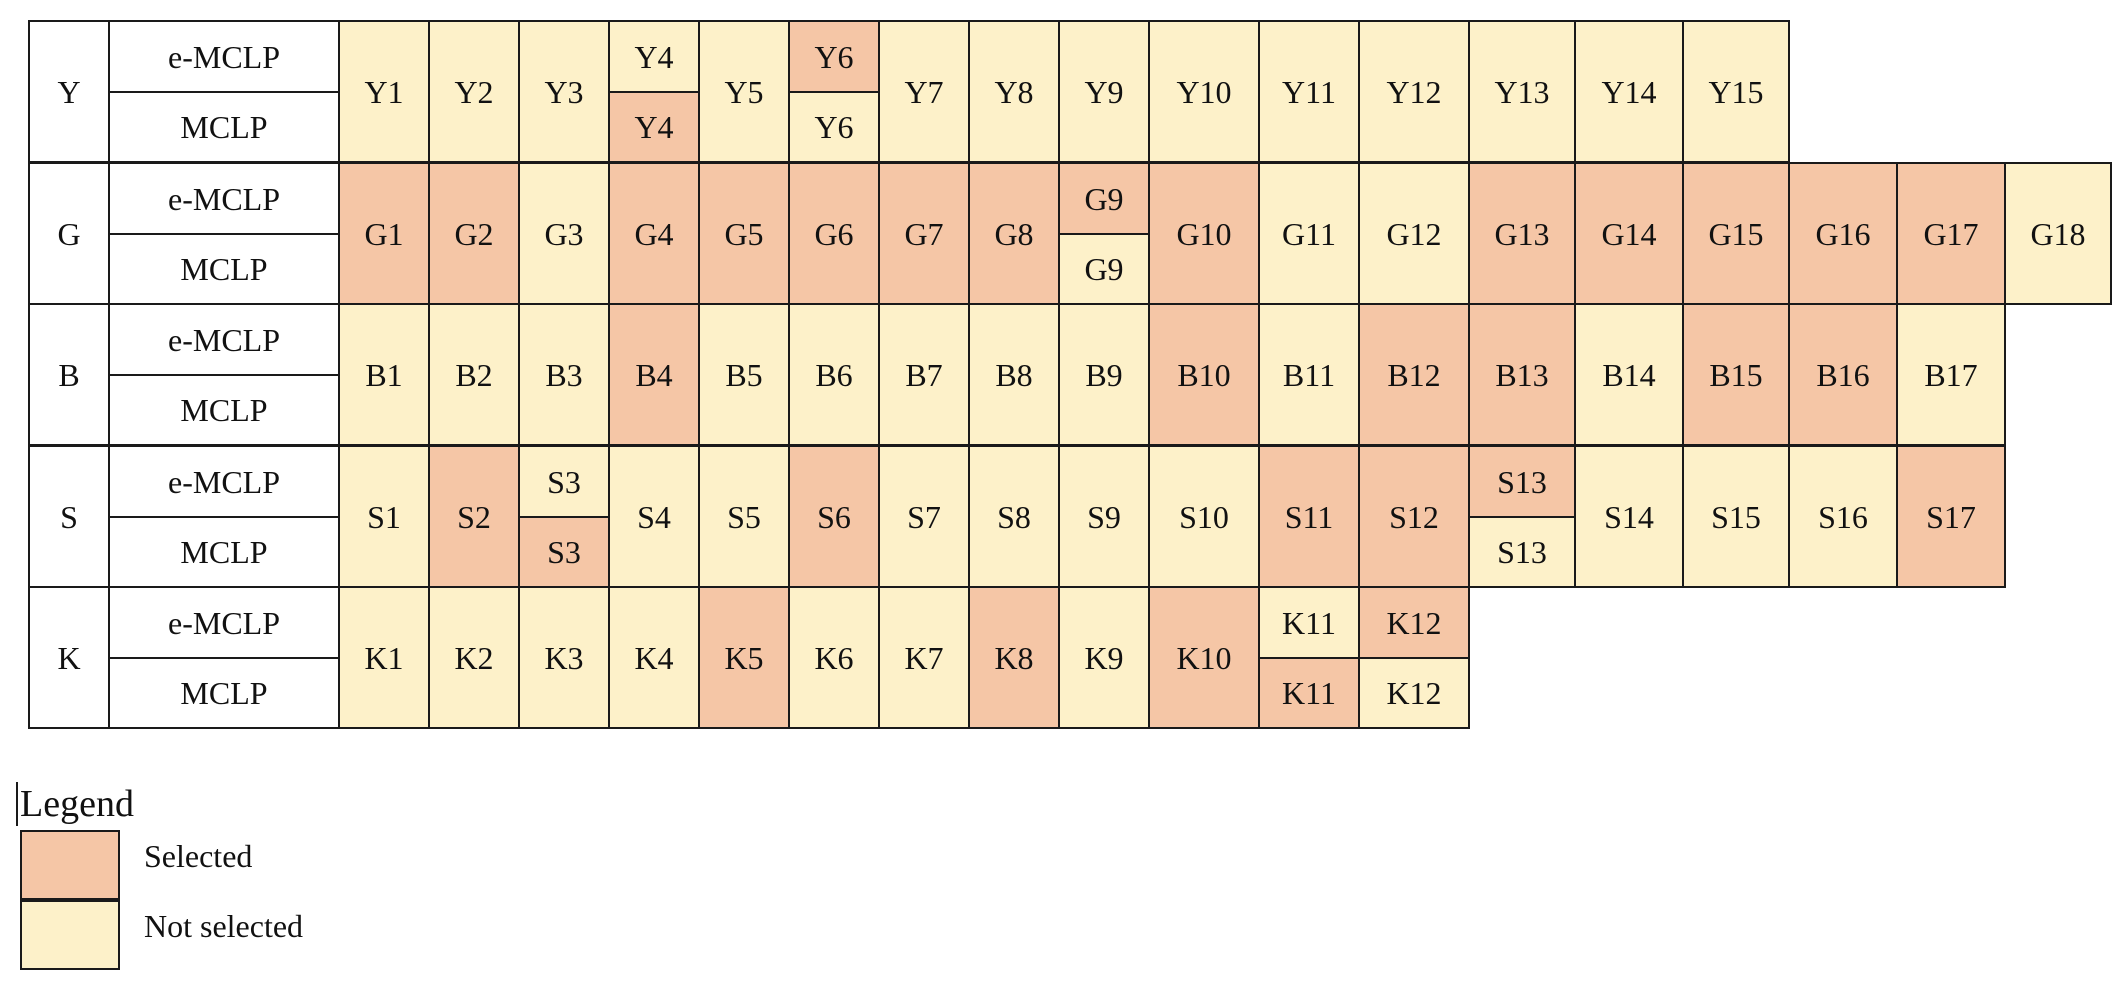  I want to click on site-cell: G3, so click(564, 233).